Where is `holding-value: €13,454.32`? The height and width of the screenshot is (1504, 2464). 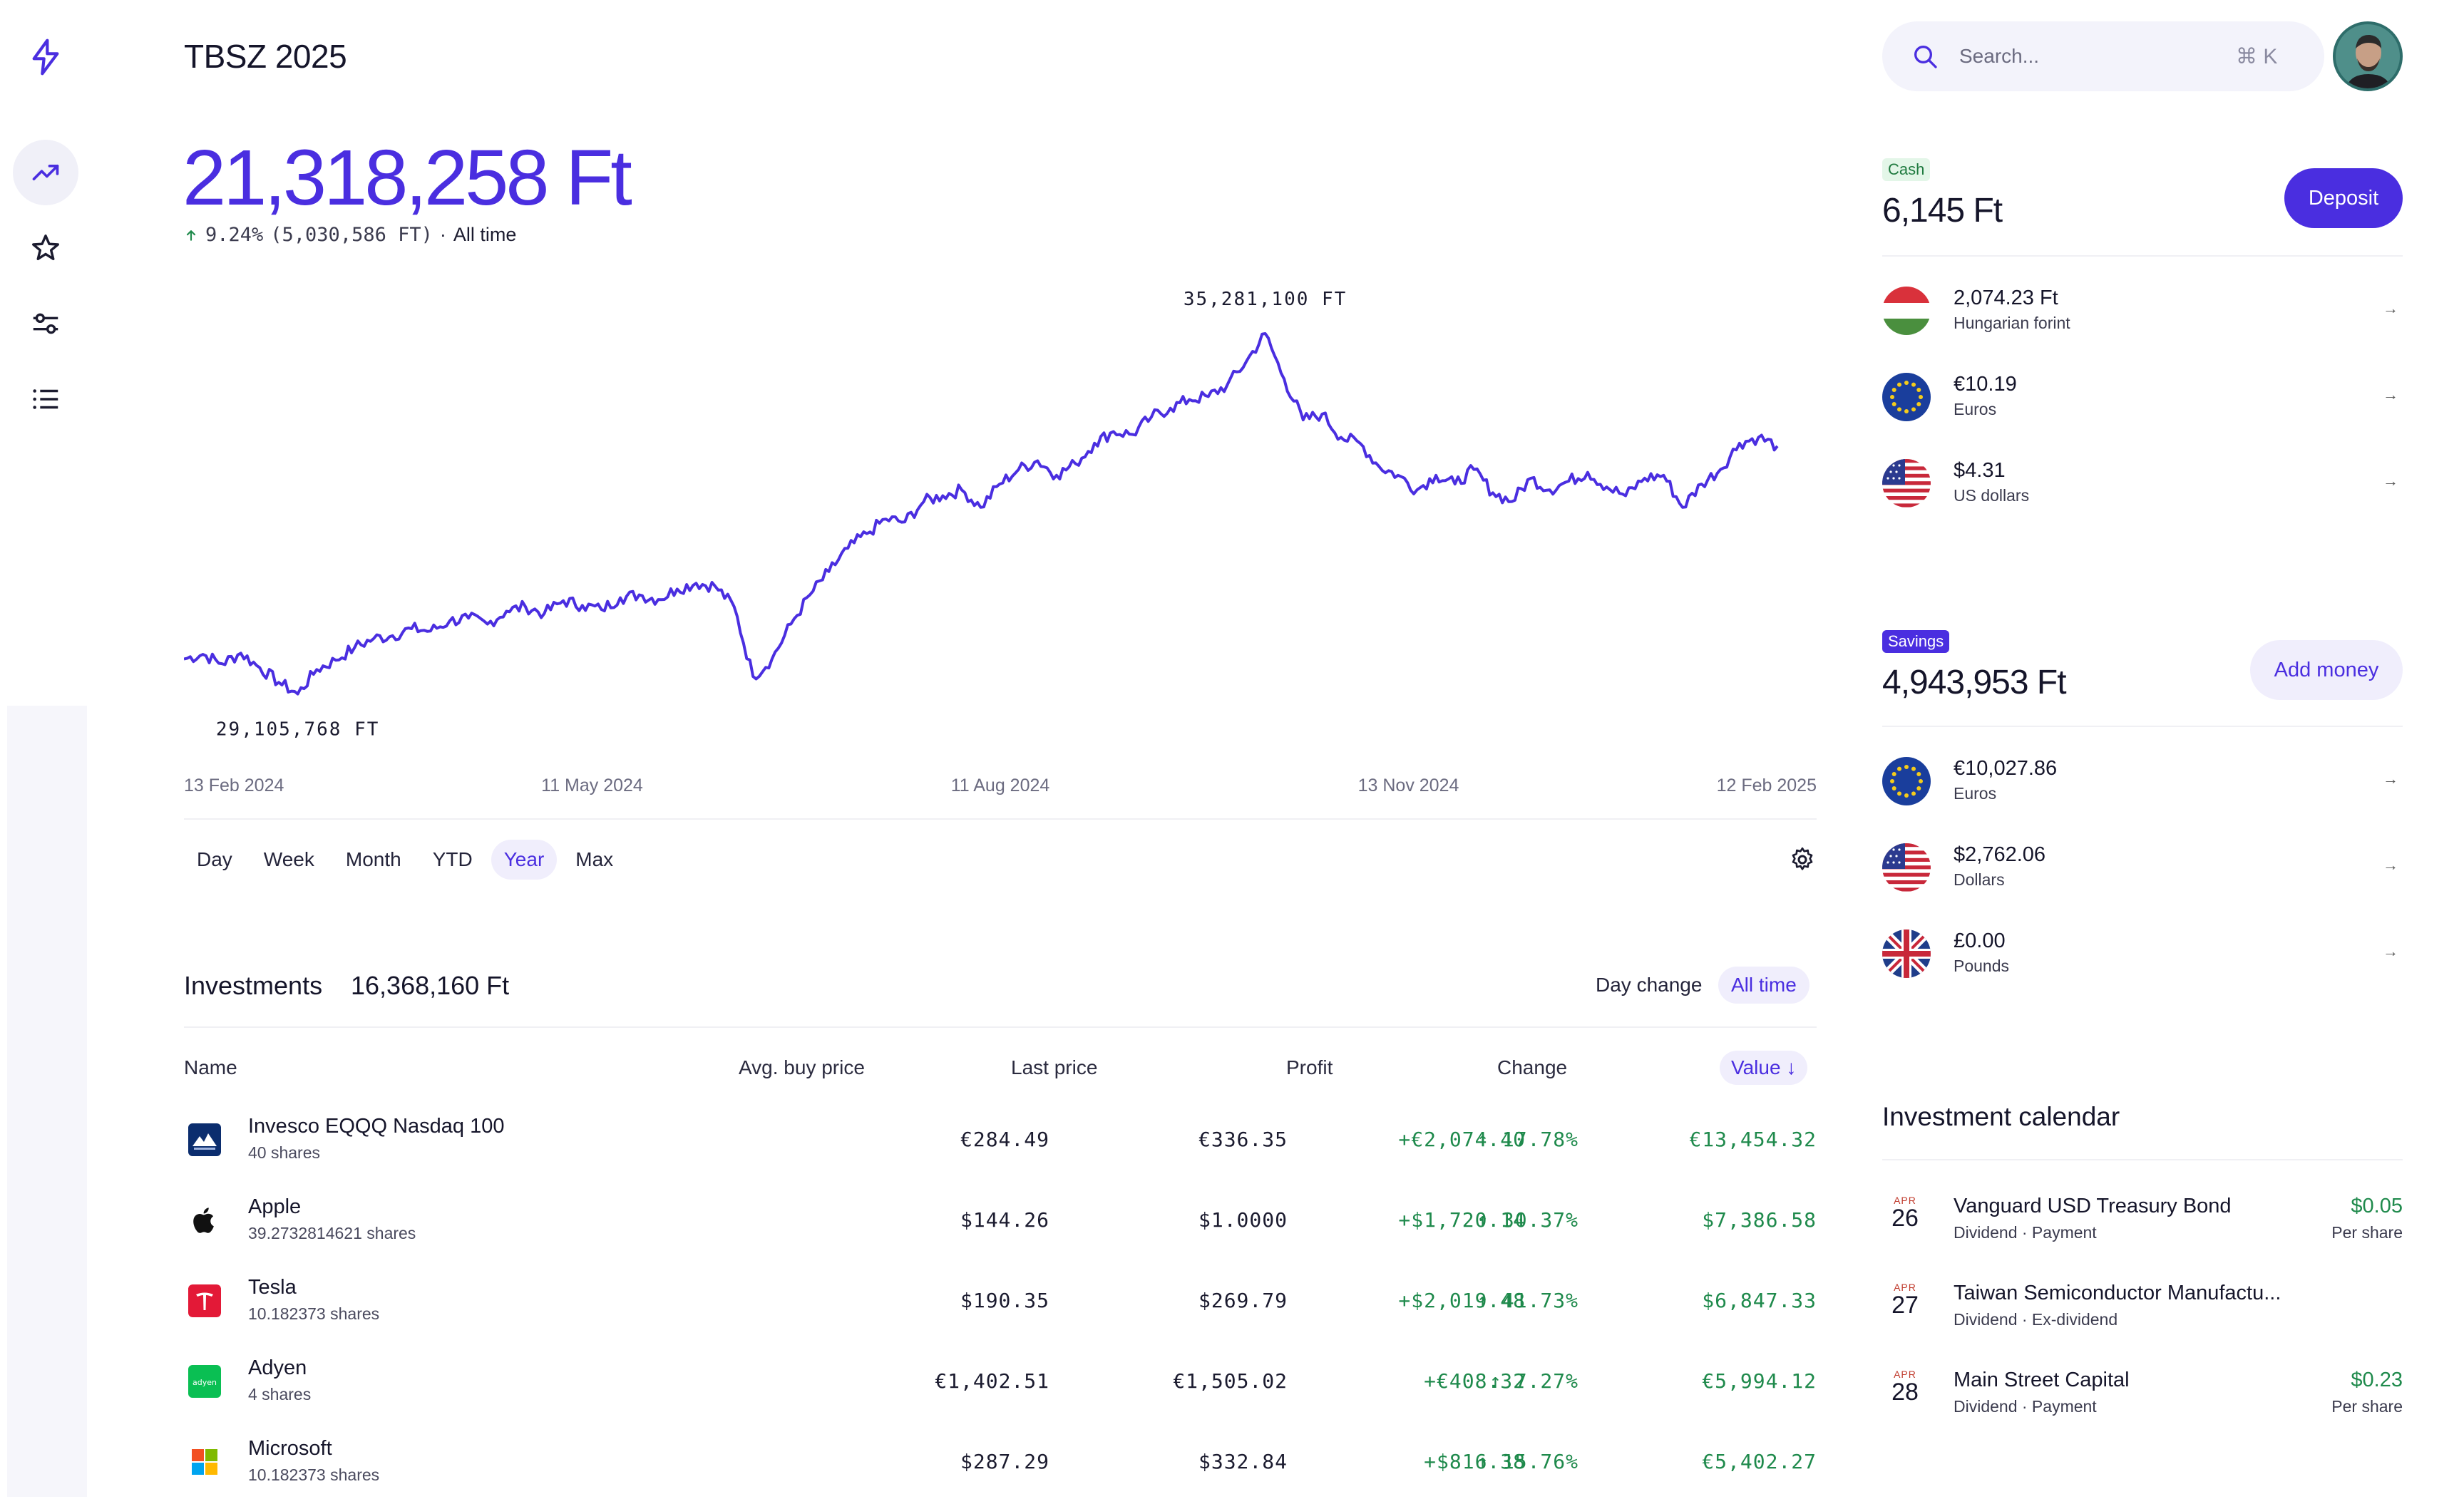
holding-value: €13,454.32 is located at coordinates (1753, 1139).